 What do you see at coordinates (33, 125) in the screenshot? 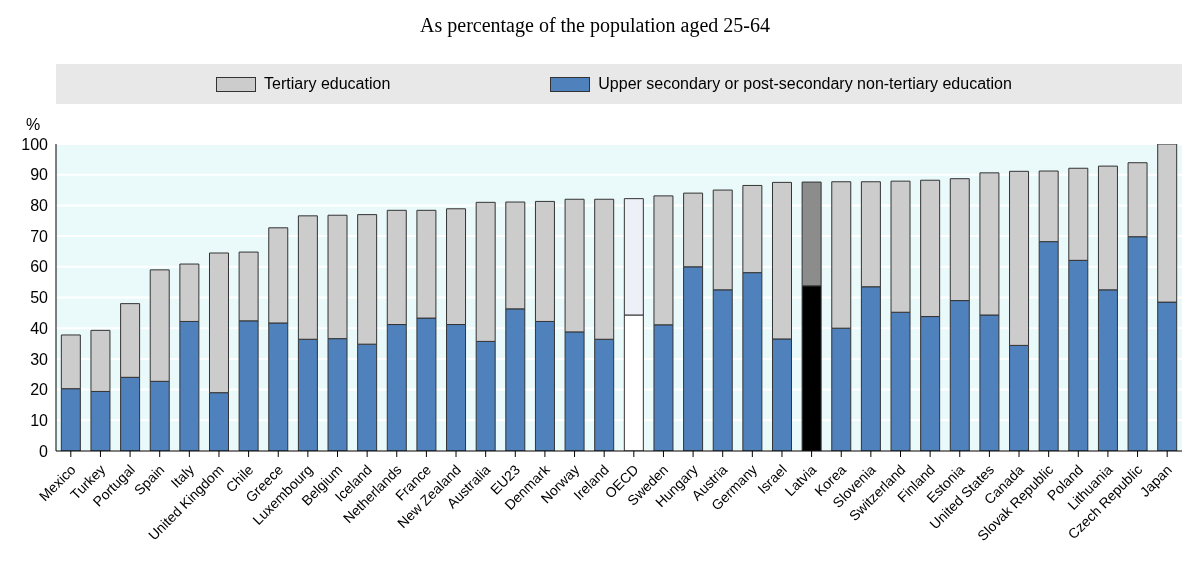
I see `y-axis-title: %` at bounding box center [33, 125].